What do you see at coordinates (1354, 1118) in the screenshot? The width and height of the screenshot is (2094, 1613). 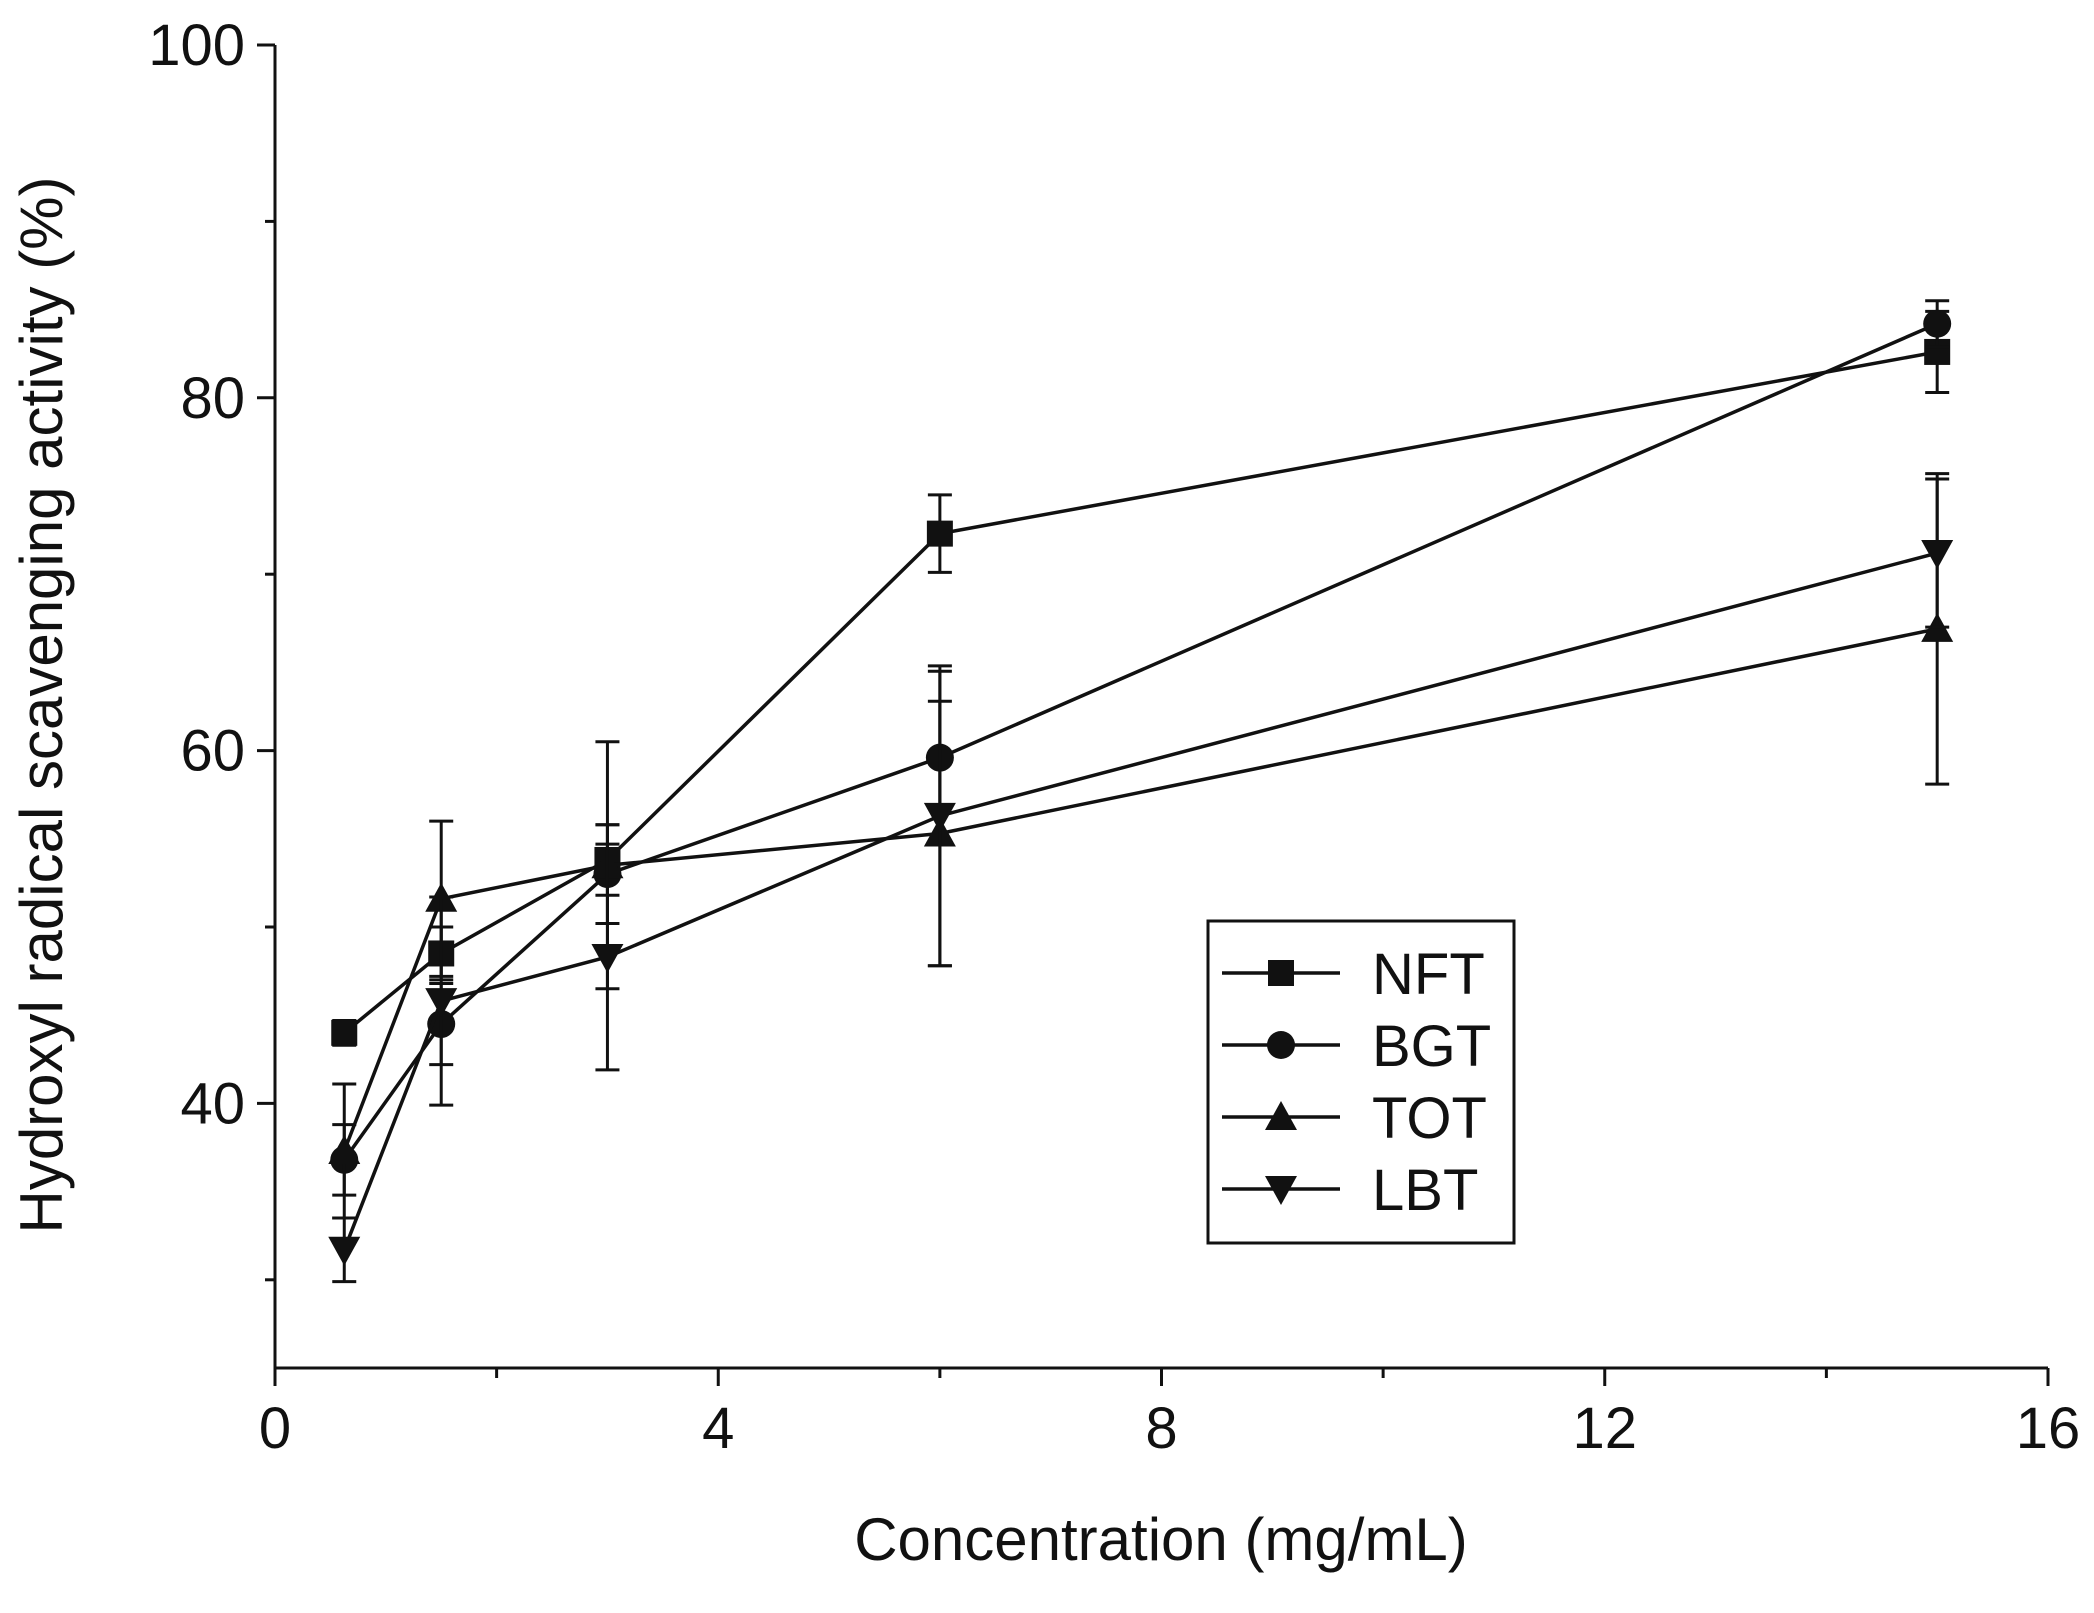 I see `legend-item-tot: TOT` at bounding box center [1354, 1118].